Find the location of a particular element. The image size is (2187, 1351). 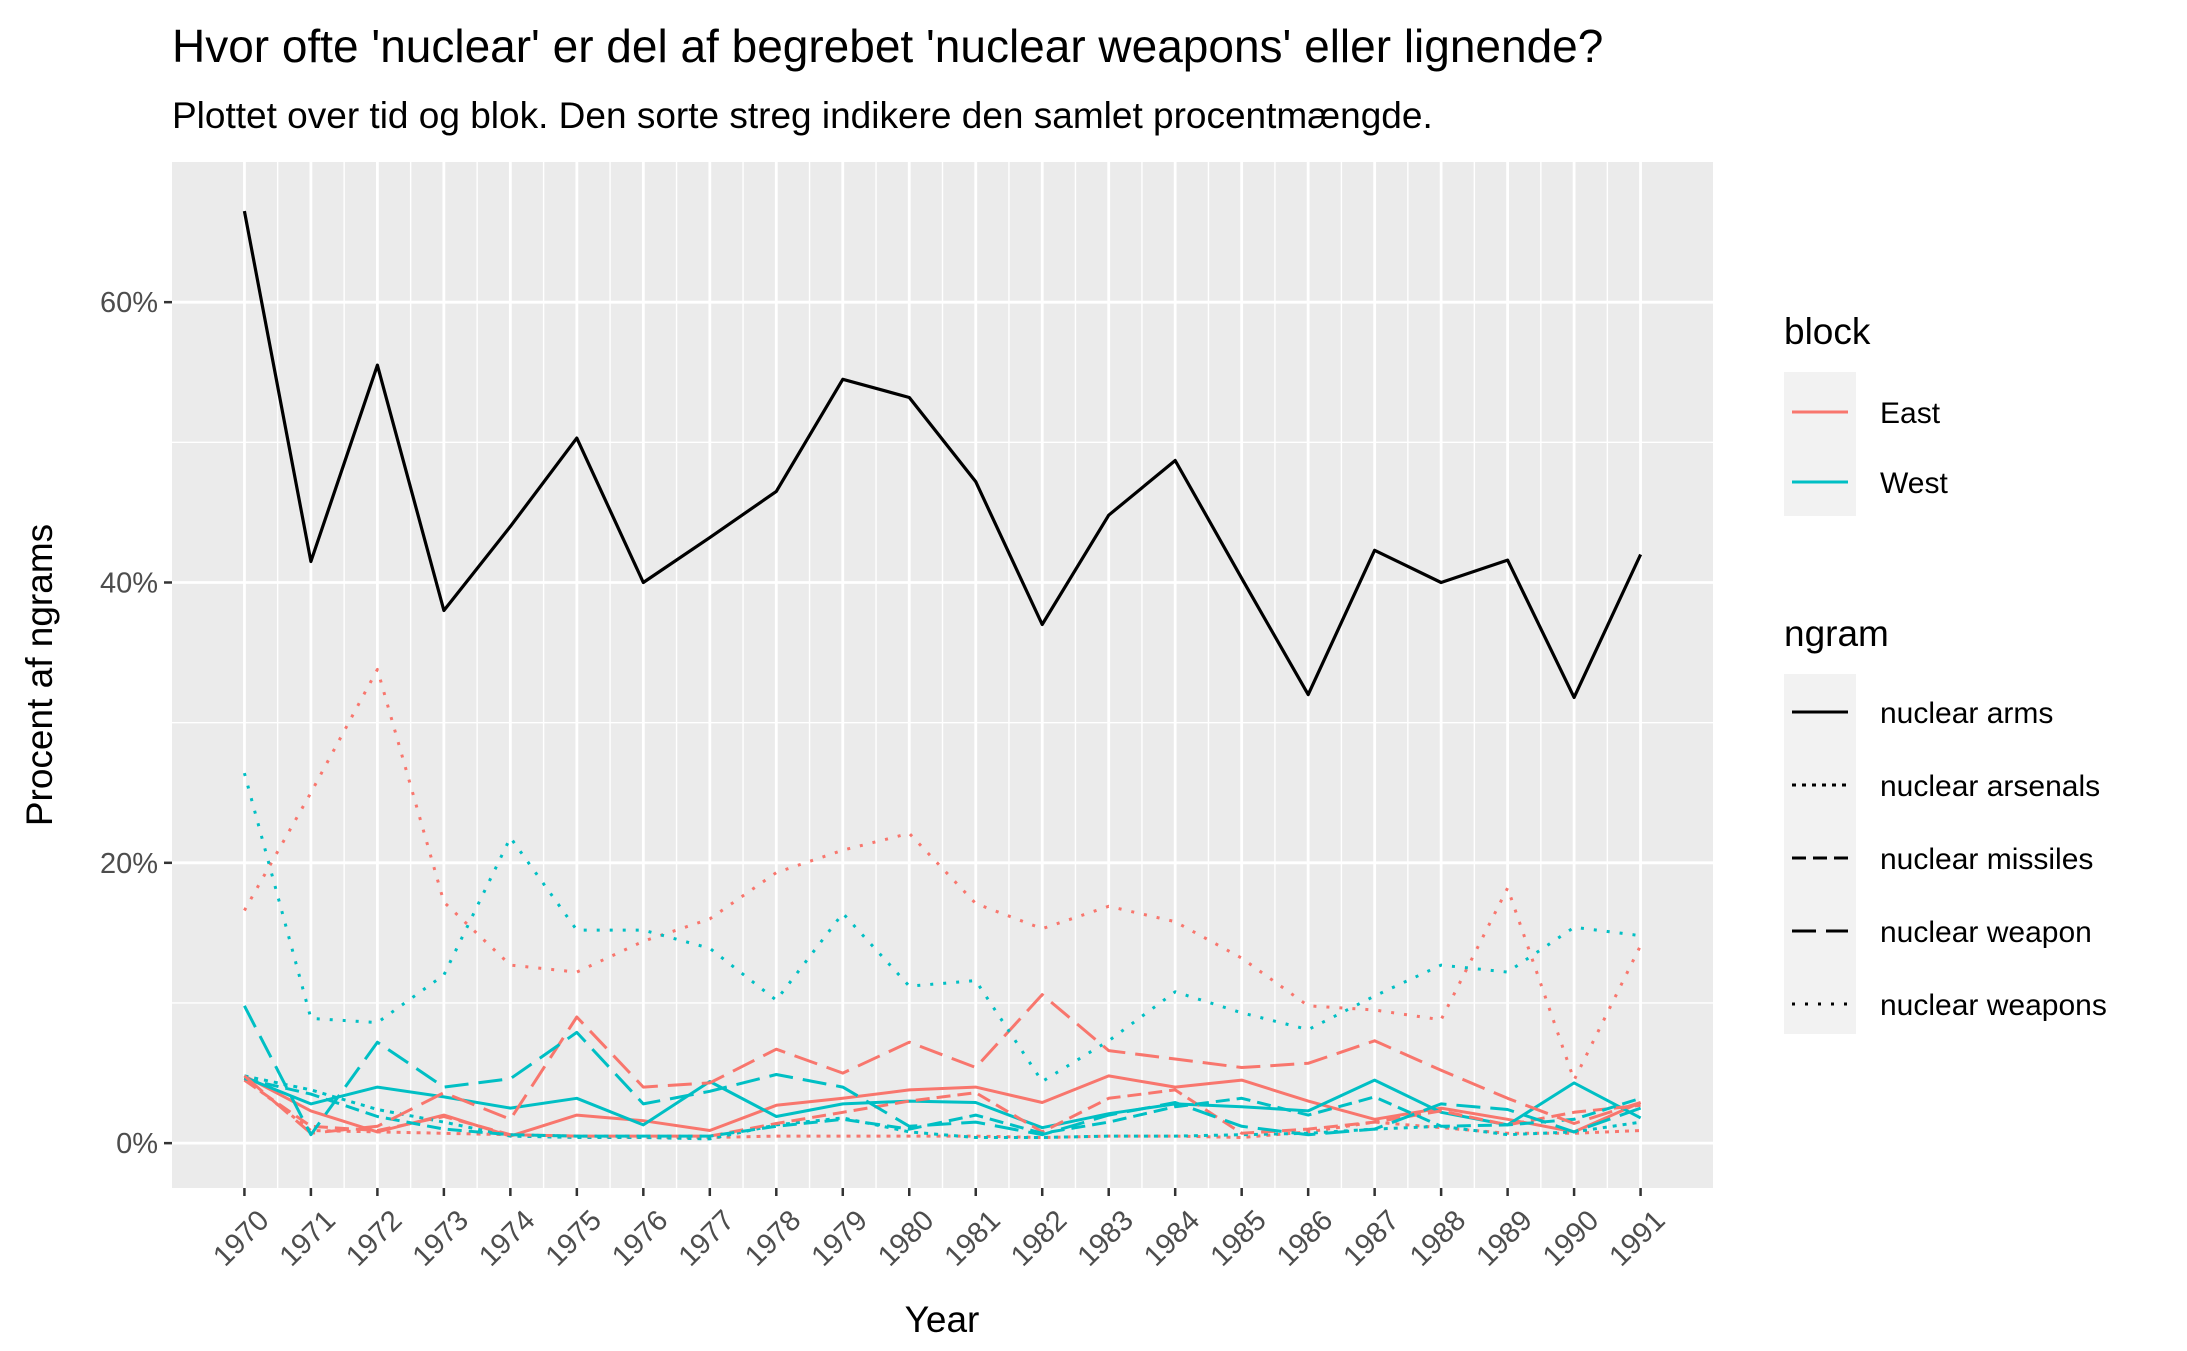

legend-block-keys-bg is located at coordinates (1820, 444).